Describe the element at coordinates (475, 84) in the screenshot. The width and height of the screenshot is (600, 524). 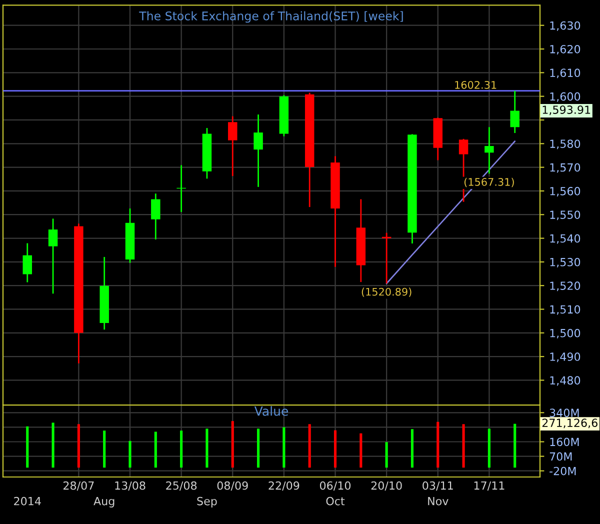
I see `ref-line-label: 1602.31` at that location.